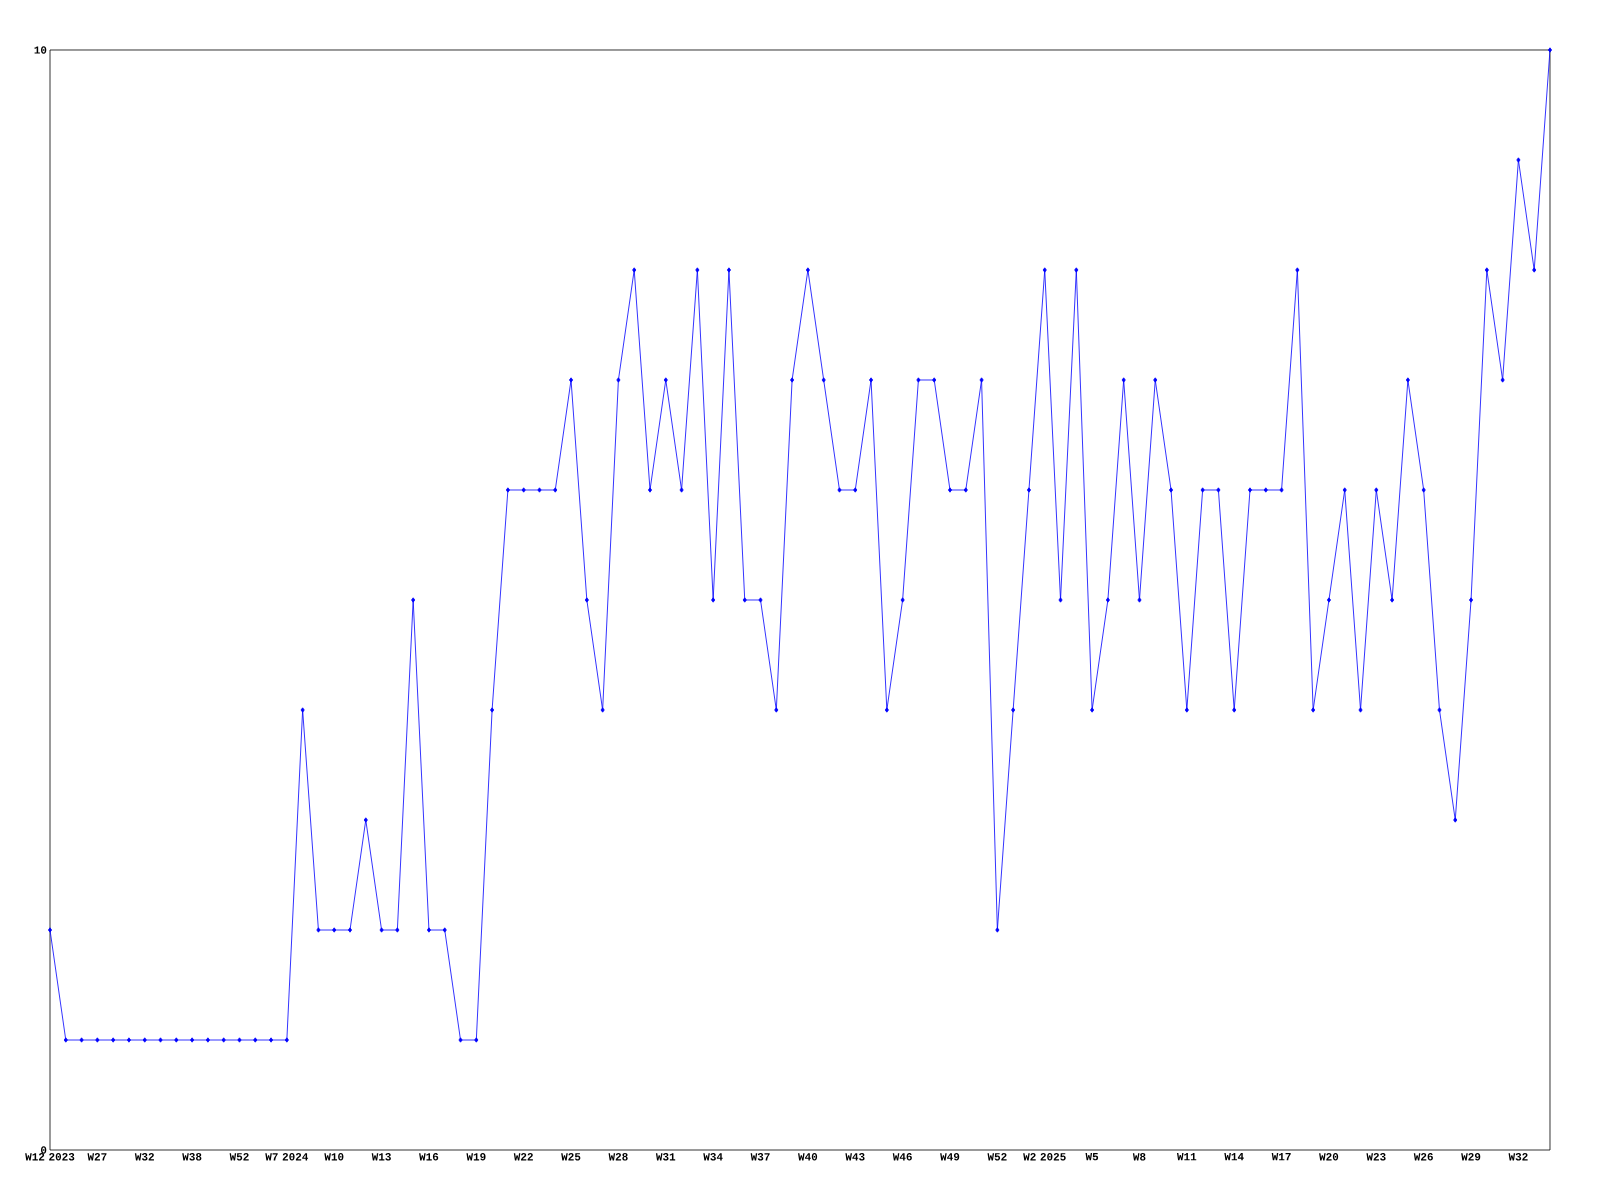  Describe the element at coordinates (1139, 1157) in the screenshot. I see `x-tick-label: W8` at that location.